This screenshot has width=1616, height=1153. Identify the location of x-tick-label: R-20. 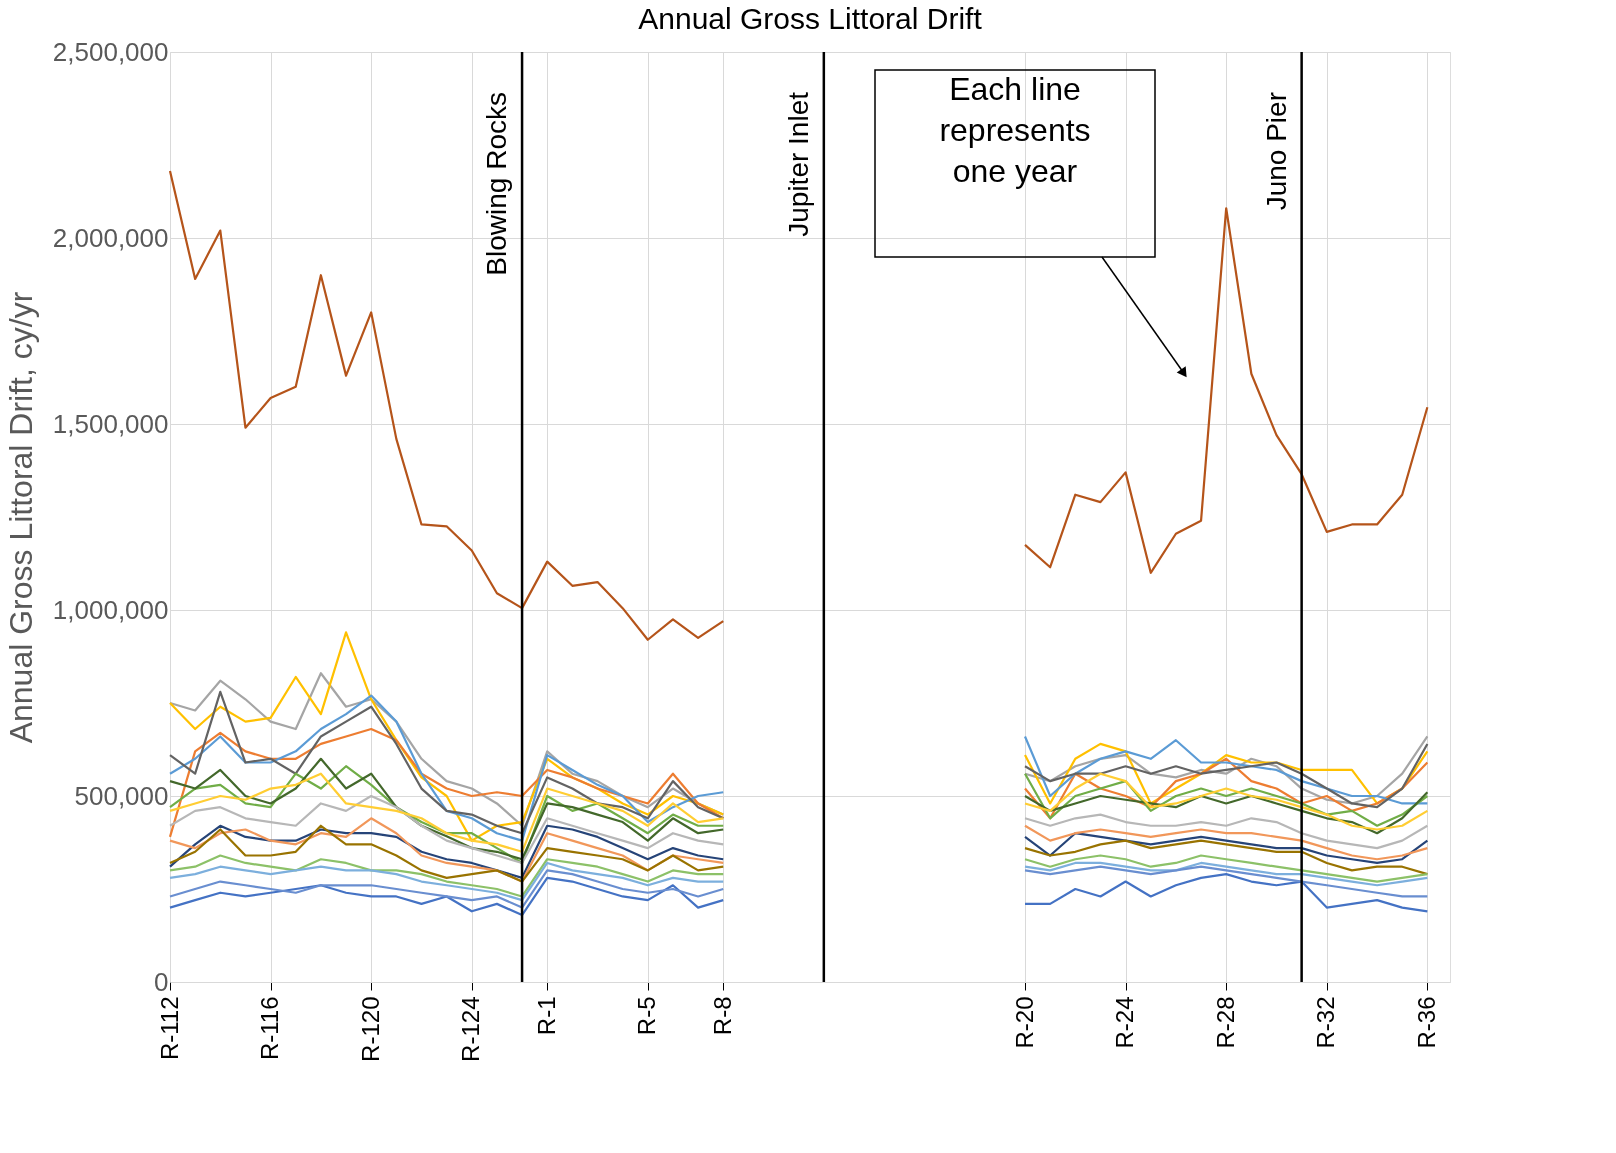
(1024, 1022).